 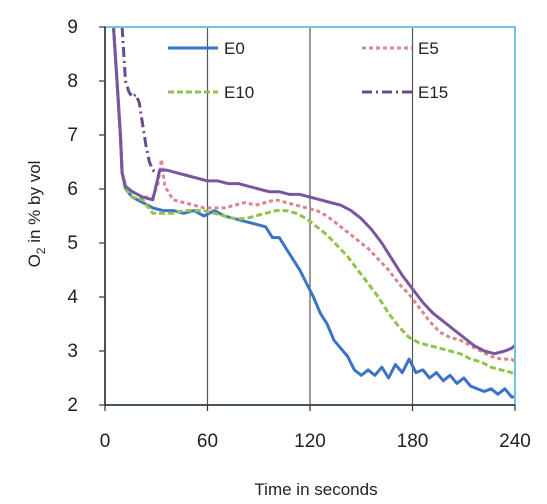 What do you see at coordinates (105, 441) in the screenshot?
I see `x-tick-label-0: 0` at bounding box center [105, 441].